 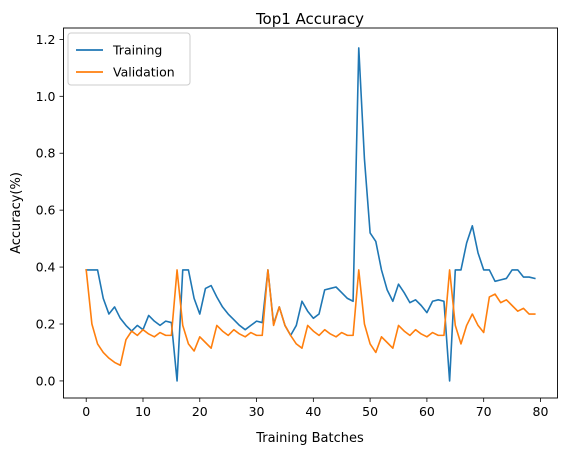 I want to click on legend-label-training: Training, so click(x=137, y=50).